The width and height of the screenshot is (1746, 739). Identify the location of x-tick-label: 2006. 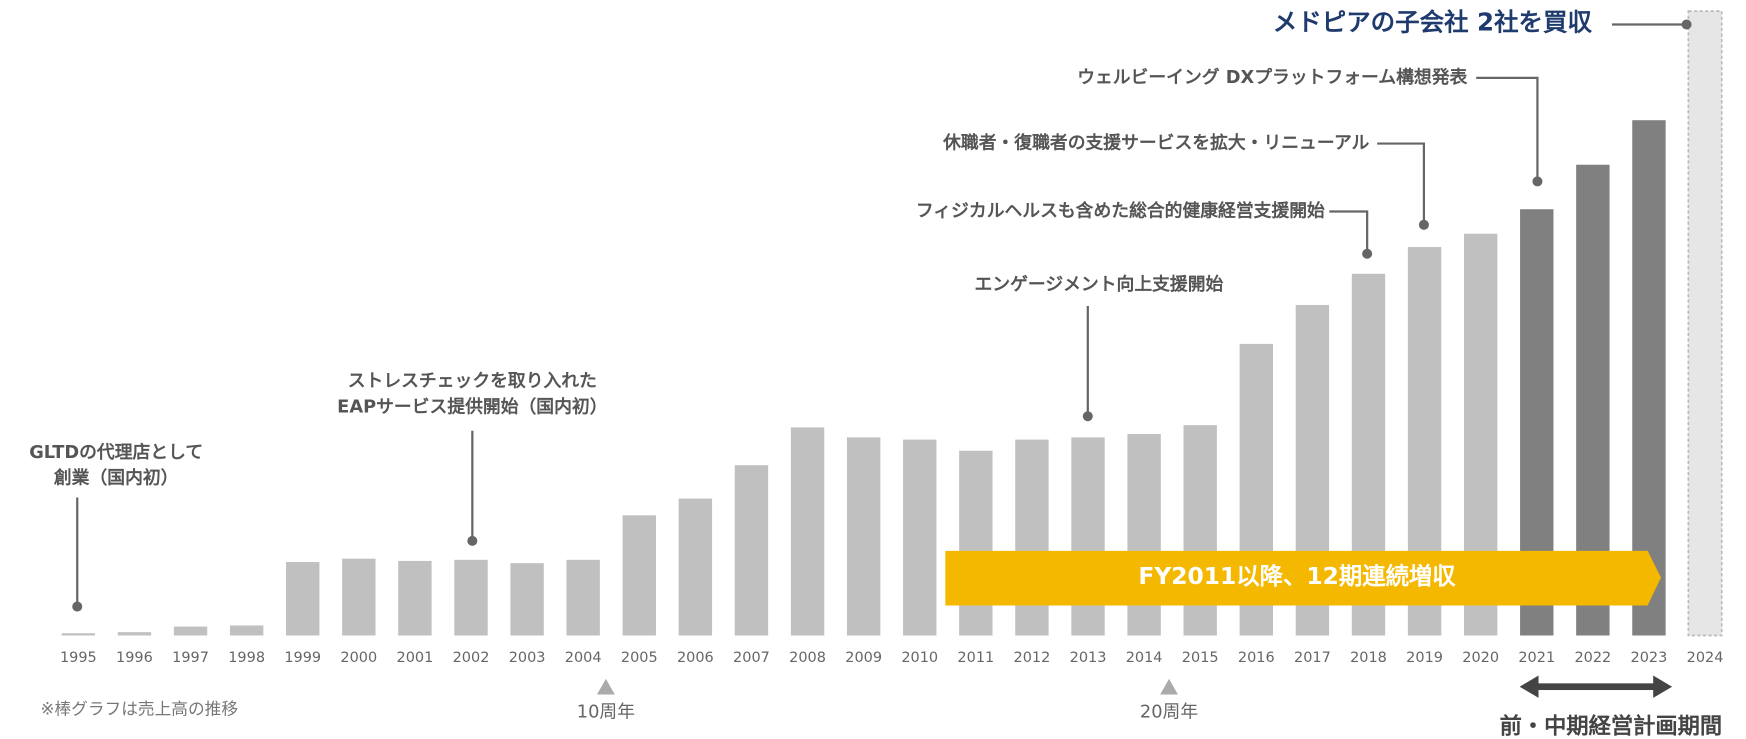
(695, 658).